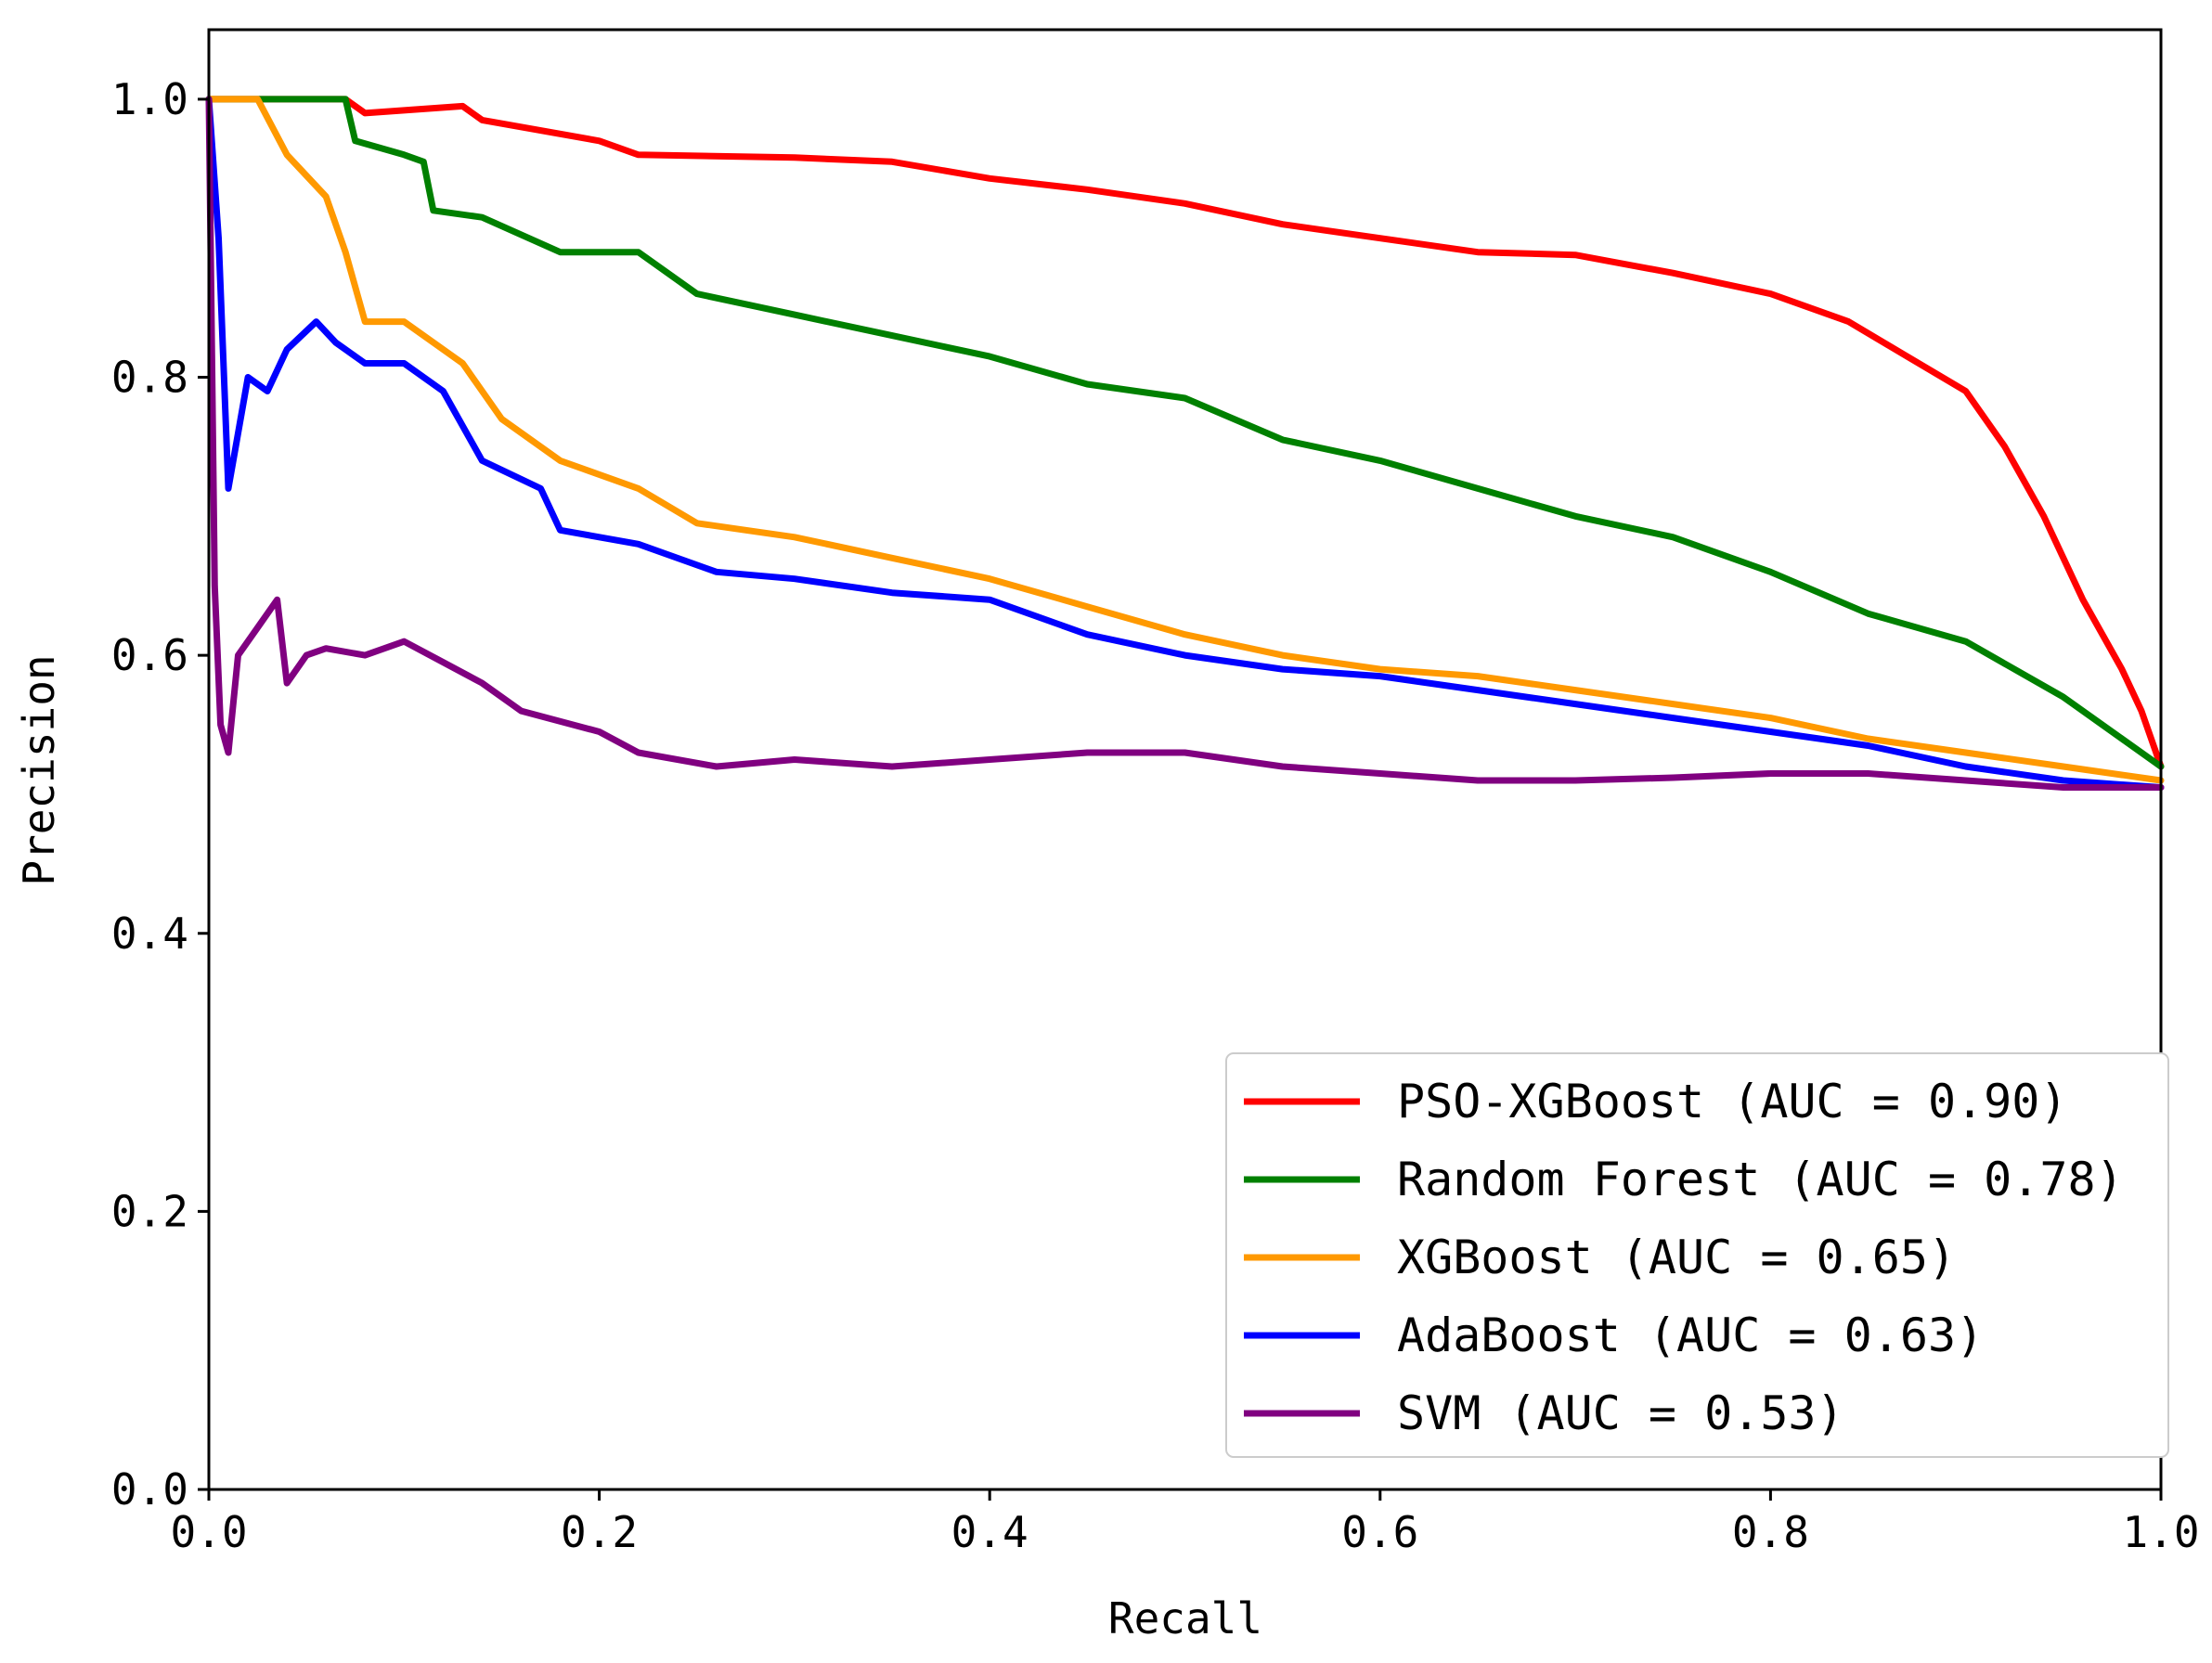  What do you see at coordinates (208, 1532) in the screenshot?
I see `x-tick-label: 0.0` at bounding box center [208, 1532].